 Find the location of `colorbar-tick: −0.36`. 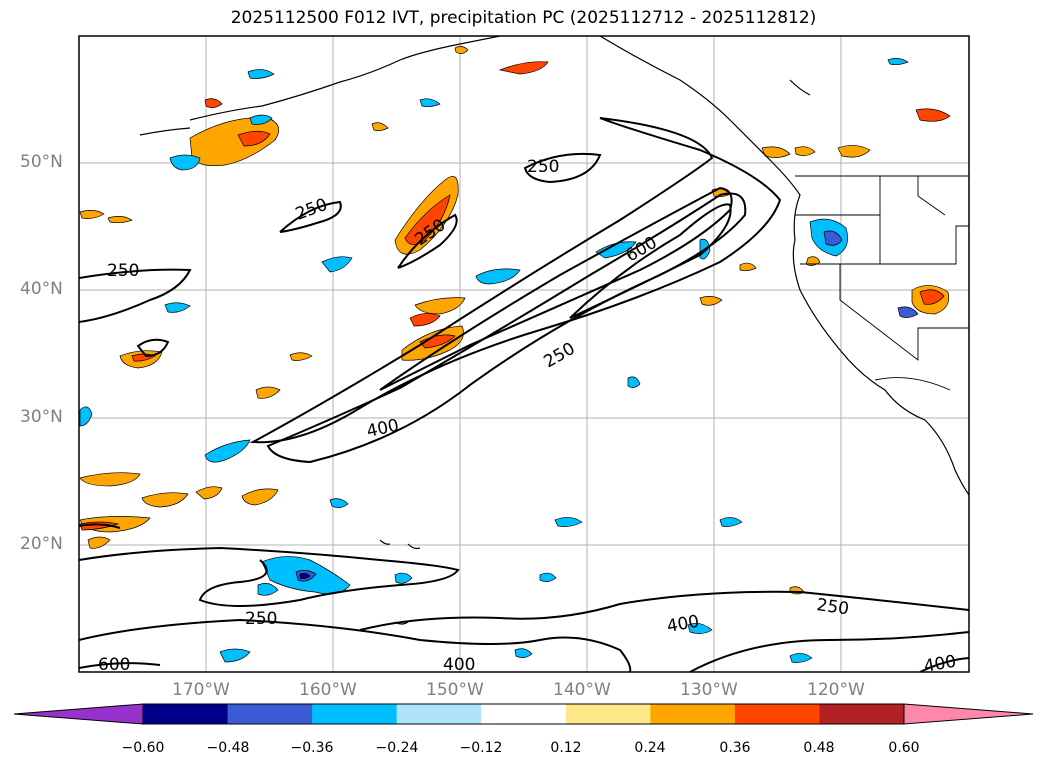

colorbar-tick: −0.36 is located at coordinates (312, 748).